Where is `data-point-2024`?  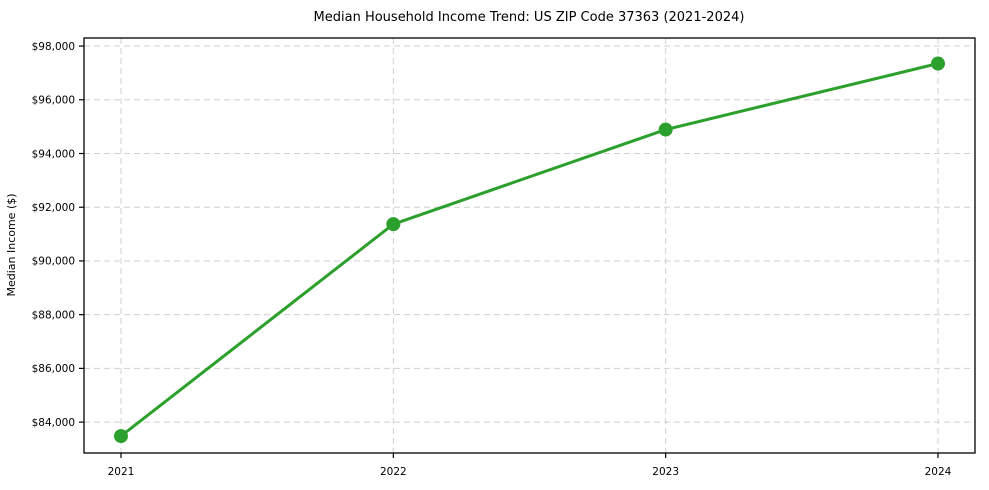 data-point-2024 is located at coordinates (938, 63).